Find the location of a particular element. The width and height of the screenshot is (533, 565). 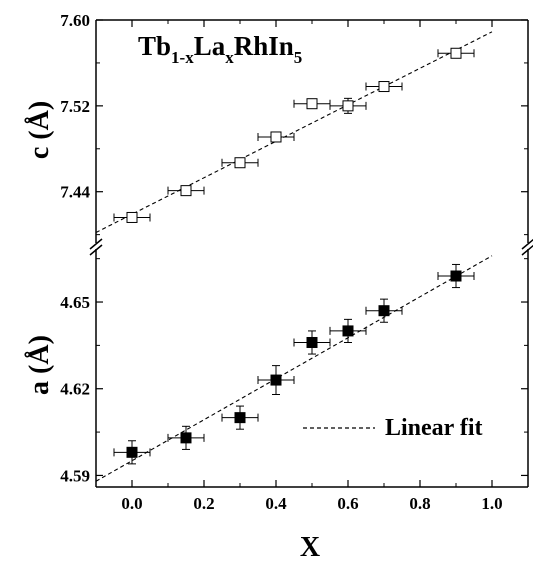

ylabel-c: c (Å) is located at coordinates (39, 130).